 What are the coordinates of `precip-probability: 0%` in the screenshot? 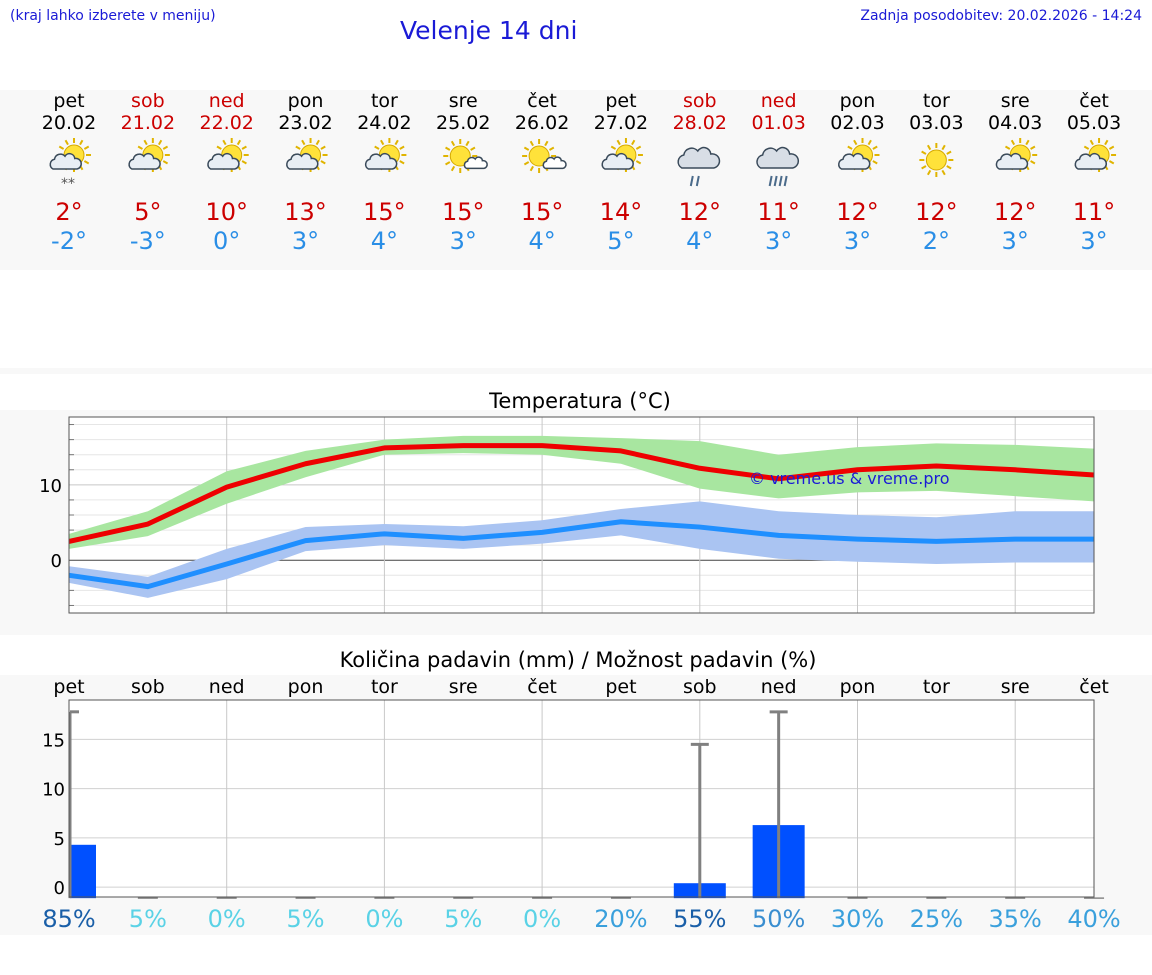 It's located at (384, 919).